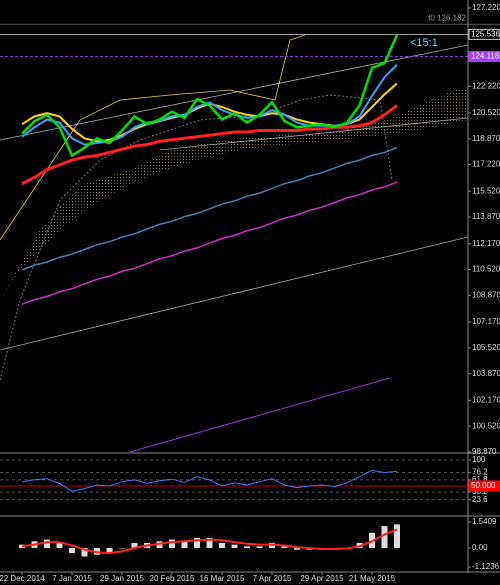 The height and width of the screenshot is (585, 500). What do you see at coordinates (479, 459) in the screenshot?
I see `y-tick-label: 100` at bounding box center [479, 459].